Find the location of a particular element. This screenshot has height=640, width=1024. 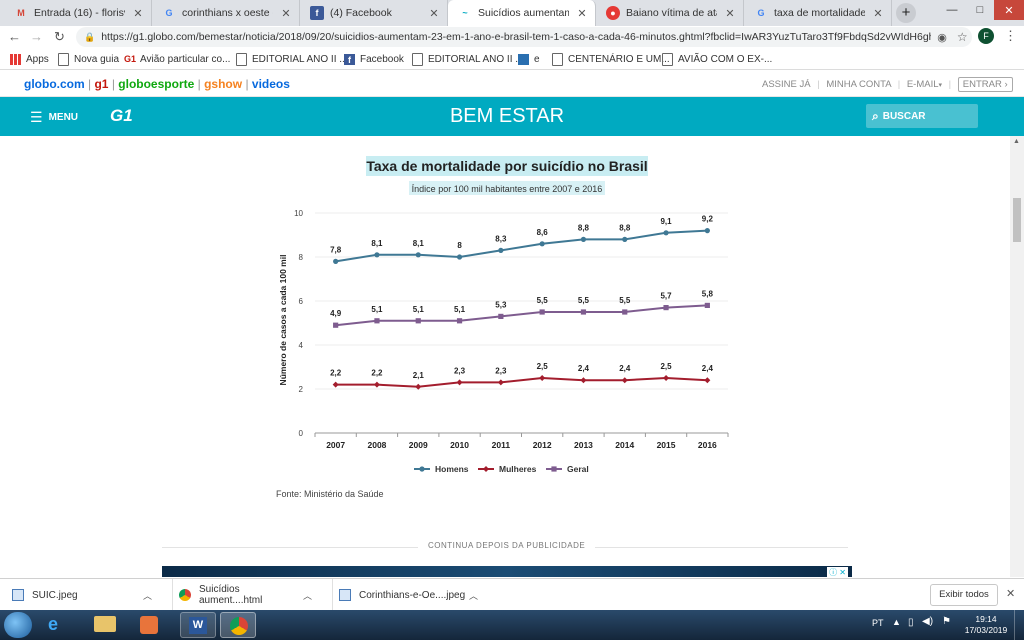

chrome-taskbar-button is located at coordinates (238, 625).